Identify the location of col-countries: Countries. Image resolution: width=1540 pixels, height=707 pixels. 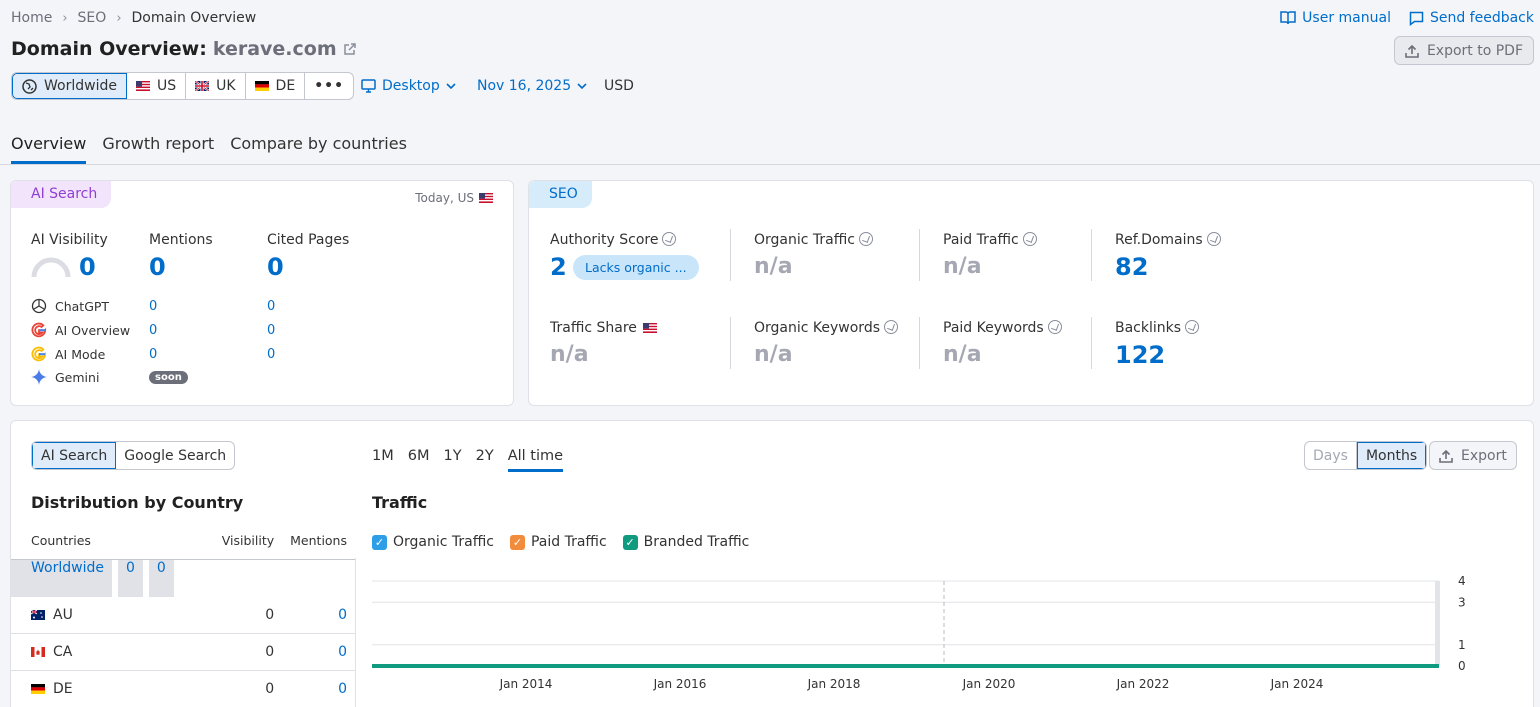
(107, 541).